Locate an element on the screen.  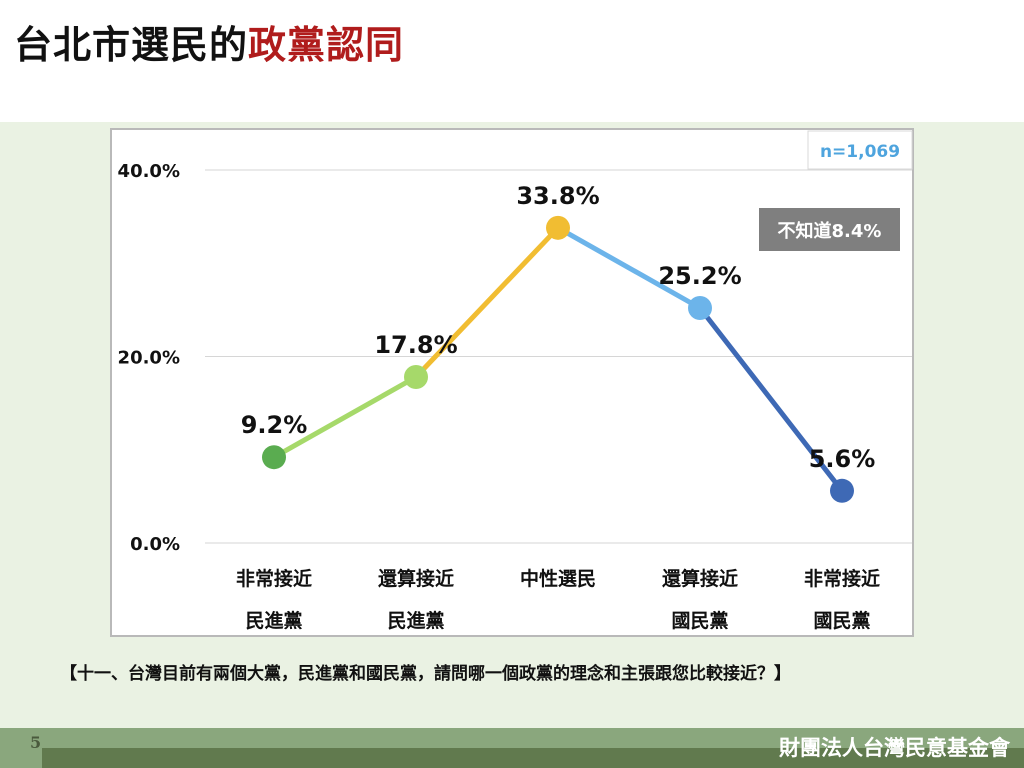
footer-strip is located at coordinates (533, 758).